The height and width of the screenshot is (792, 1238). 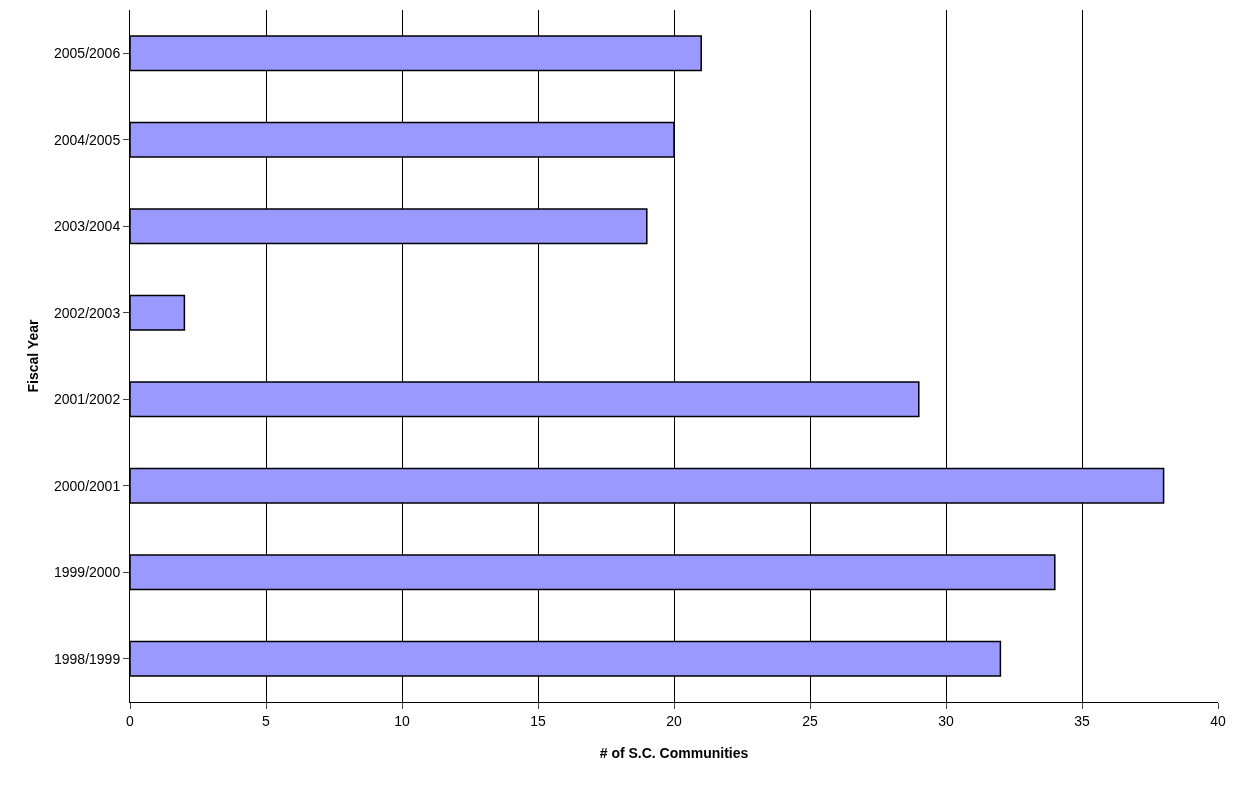 What do you see at coordinates (1082, 720) in the screenshot?
I see `x-tick-label: 35` at bounding box center [1082, 720].